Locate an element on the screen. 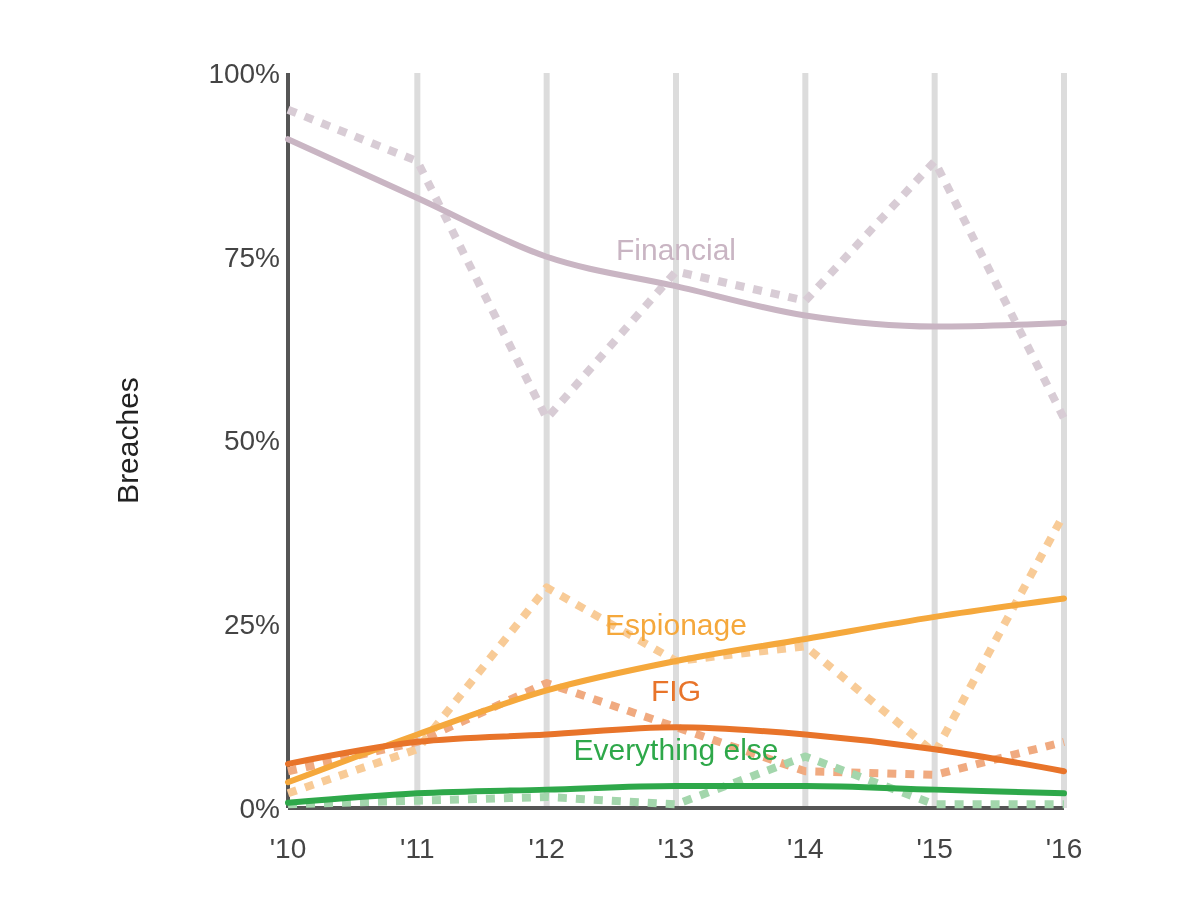 This screenshot has height=916, width=1202. series-label: Financial is located at coordinates (676, 250).